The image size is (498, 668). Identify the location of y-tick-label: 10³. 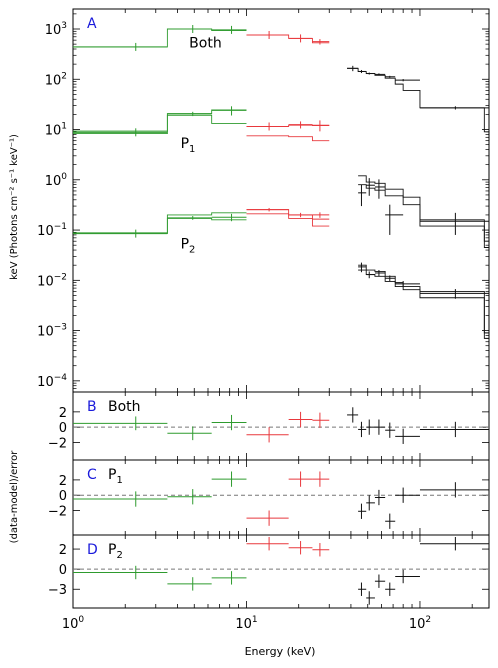
(56, 29).